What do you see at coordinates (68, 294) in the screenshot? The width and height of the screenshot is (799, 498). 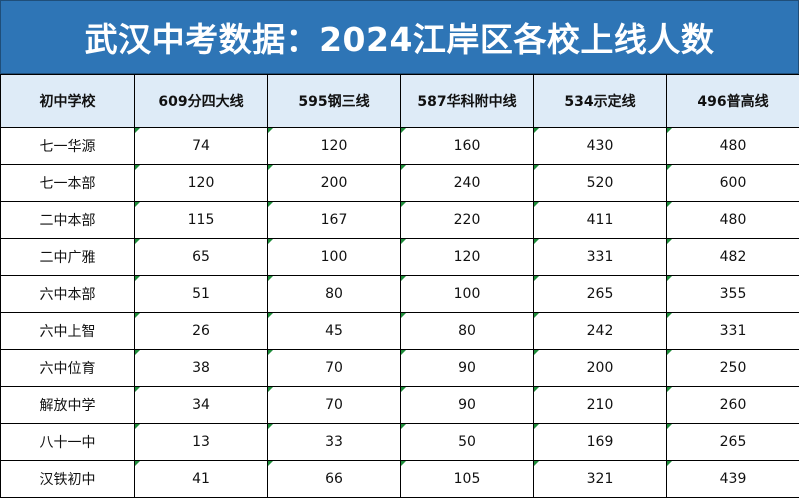 I see `school-name-cell: 六中本部` at bounding box center [68, 294].